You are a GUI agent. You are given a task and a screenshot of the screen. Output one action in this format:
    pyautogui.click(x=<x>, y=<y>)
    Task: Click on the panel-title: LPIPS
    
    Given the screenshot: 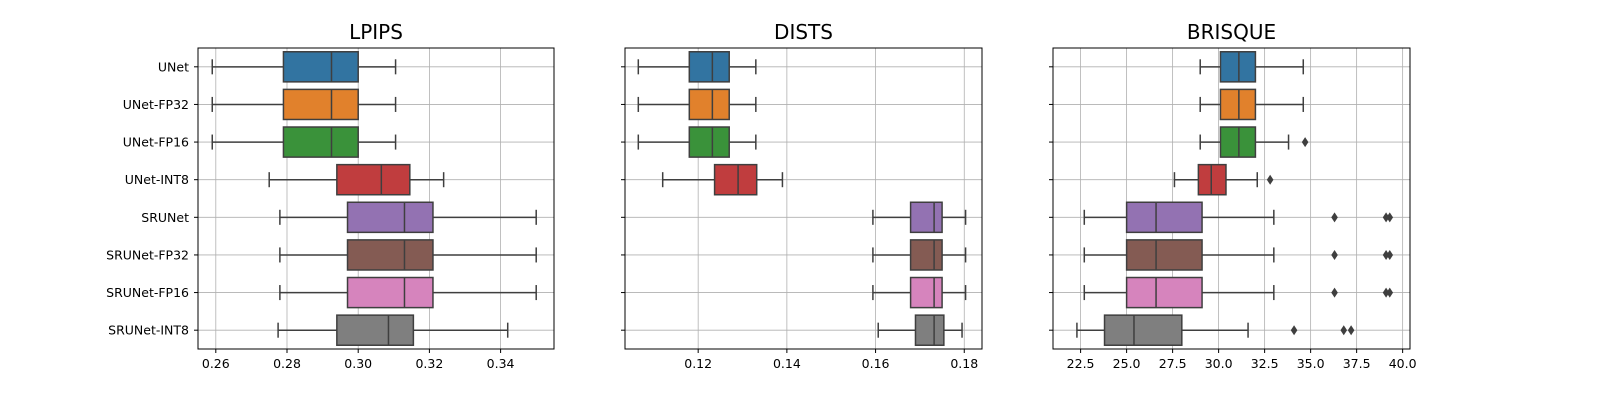 What is the action you would take?
    pyautogui.click(x=376, y=32)
    